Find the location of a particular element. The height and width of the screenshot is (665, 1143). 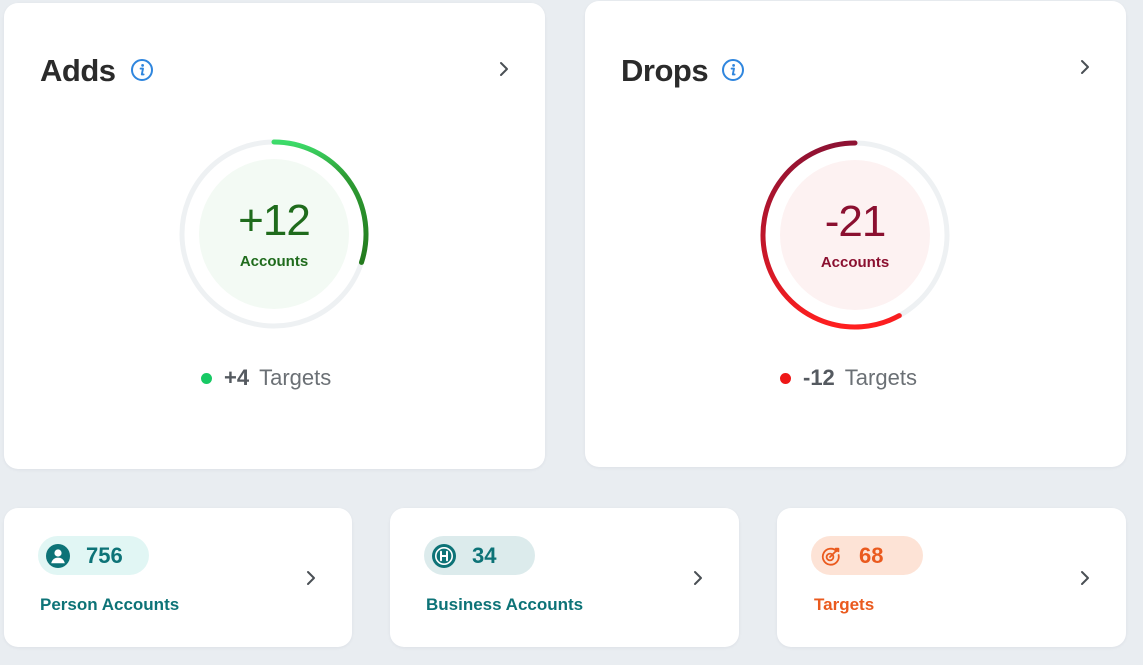

drops-title: Drops is located at coordinates (665, 70).